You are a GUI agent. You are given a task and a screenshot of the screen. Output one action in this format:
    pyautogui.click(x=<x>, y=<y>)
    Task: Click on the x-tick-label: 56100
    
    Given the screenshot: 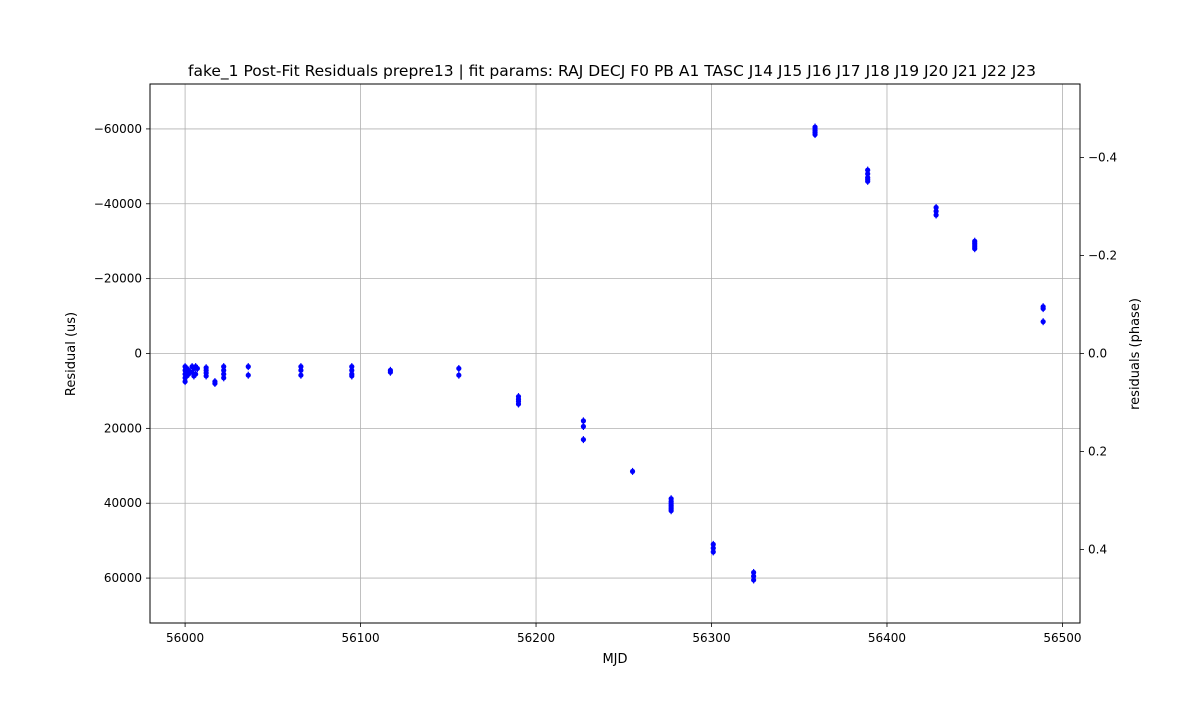 What is the action you would take?
    pyautogui.click(x=360, y=638)
    